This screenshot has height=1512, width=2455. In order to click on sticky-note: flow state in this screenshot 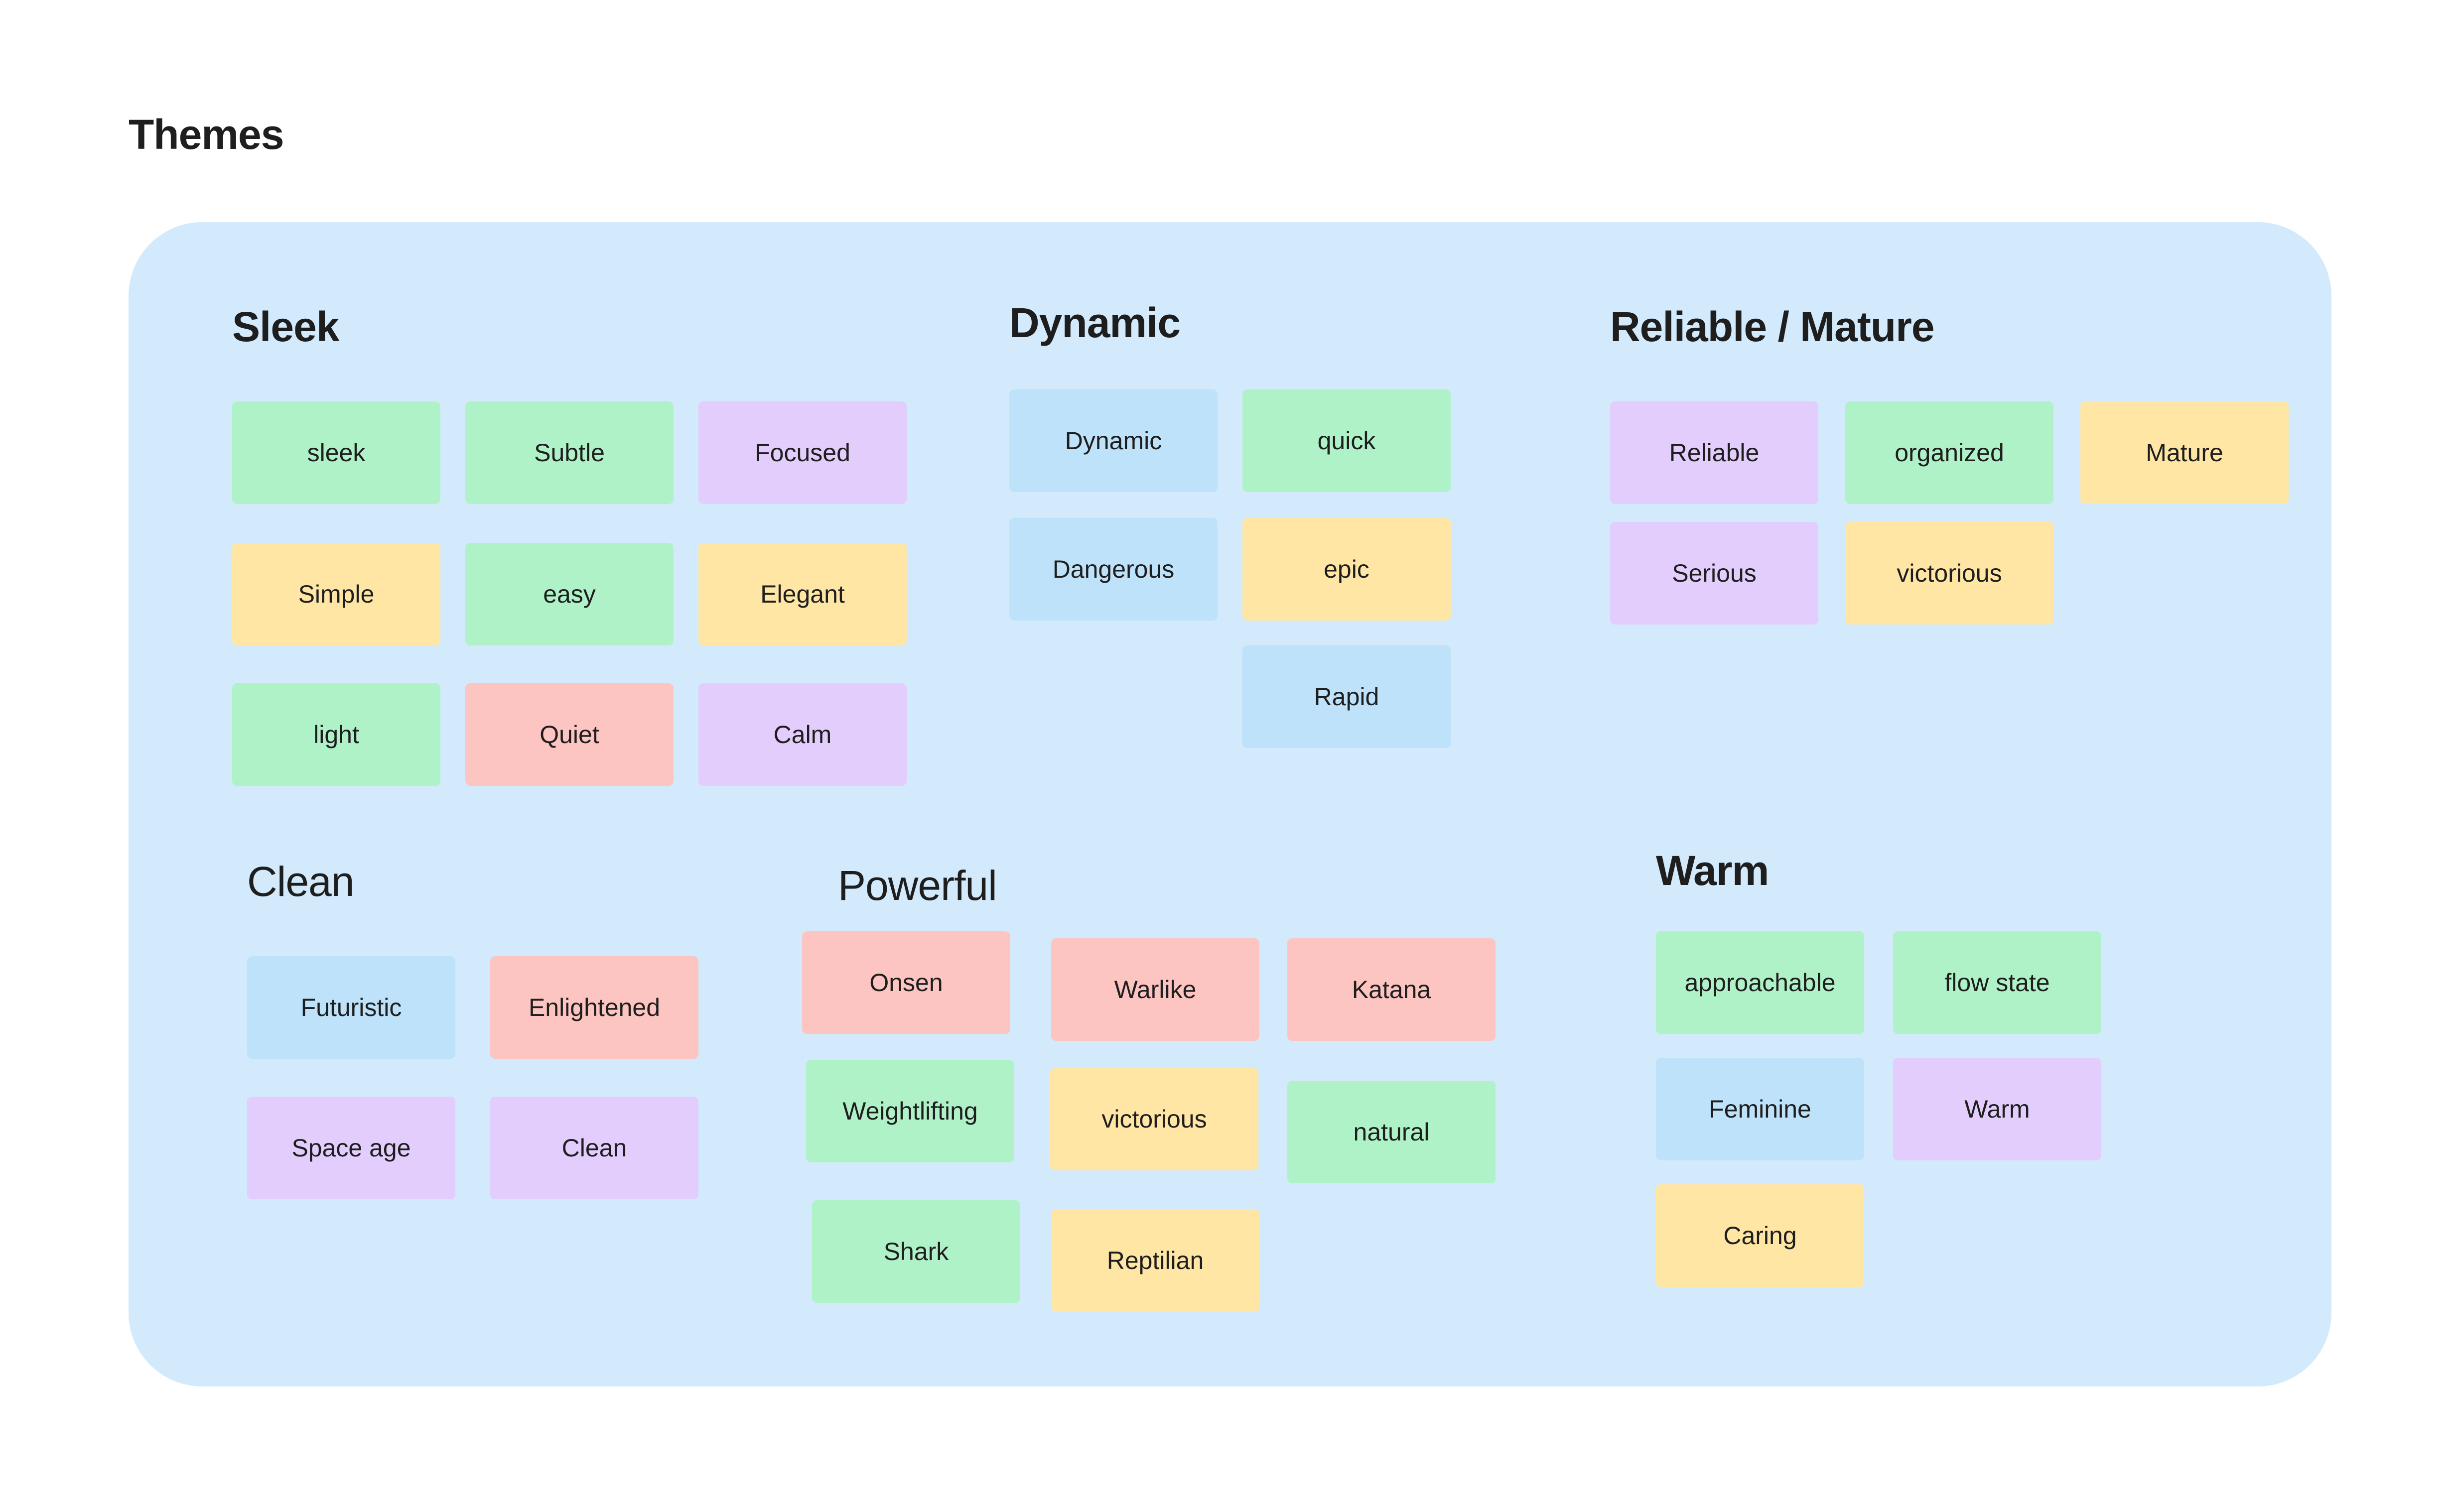, I will do `click(1997, 982)`.